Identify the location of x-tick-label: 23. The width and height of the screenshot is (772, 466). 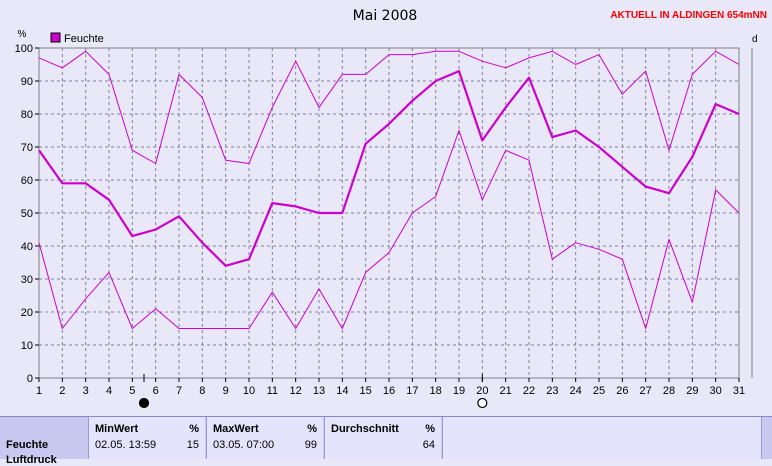
(552, 391).